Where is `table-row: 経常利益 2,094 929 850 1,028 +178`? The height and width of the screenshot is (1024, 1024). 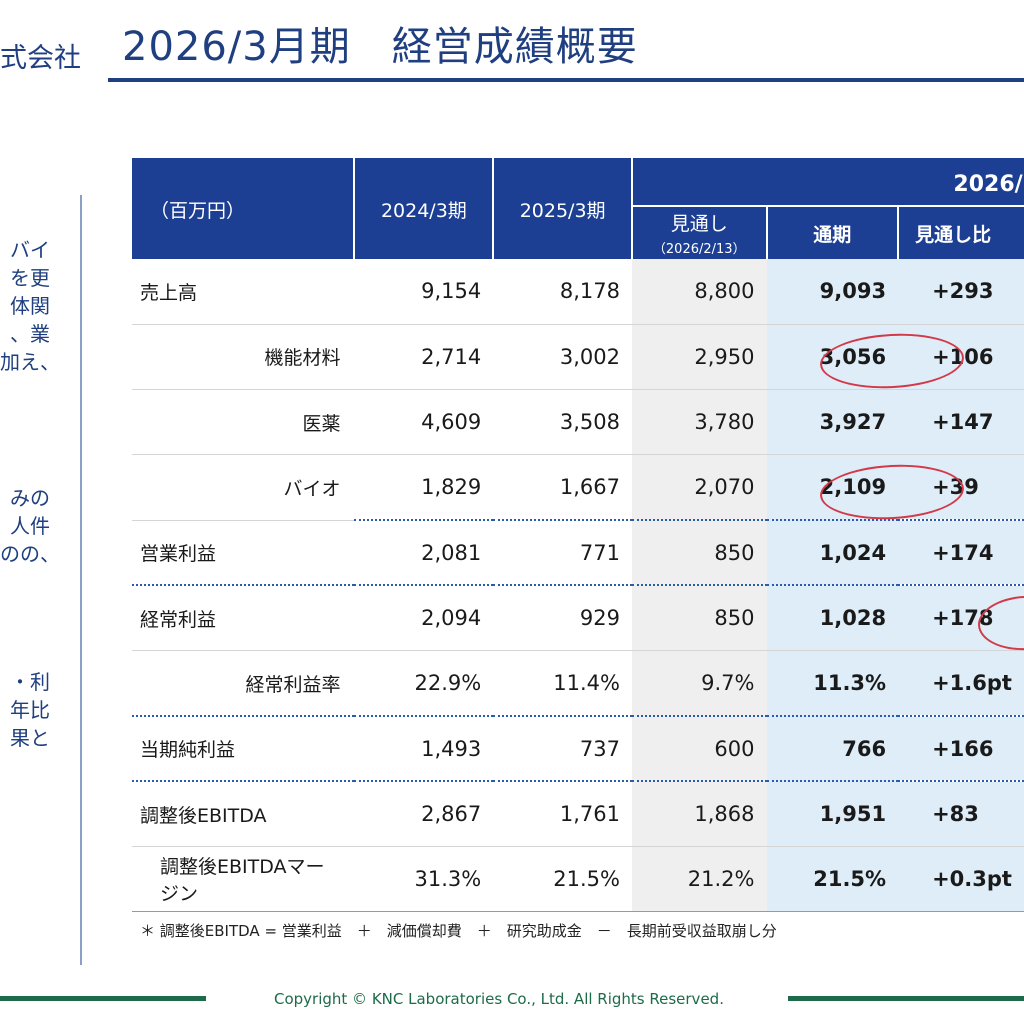
table-row: 経常利益 2,094 929 850 1,028 +178 is located at coordinates (578, 618).